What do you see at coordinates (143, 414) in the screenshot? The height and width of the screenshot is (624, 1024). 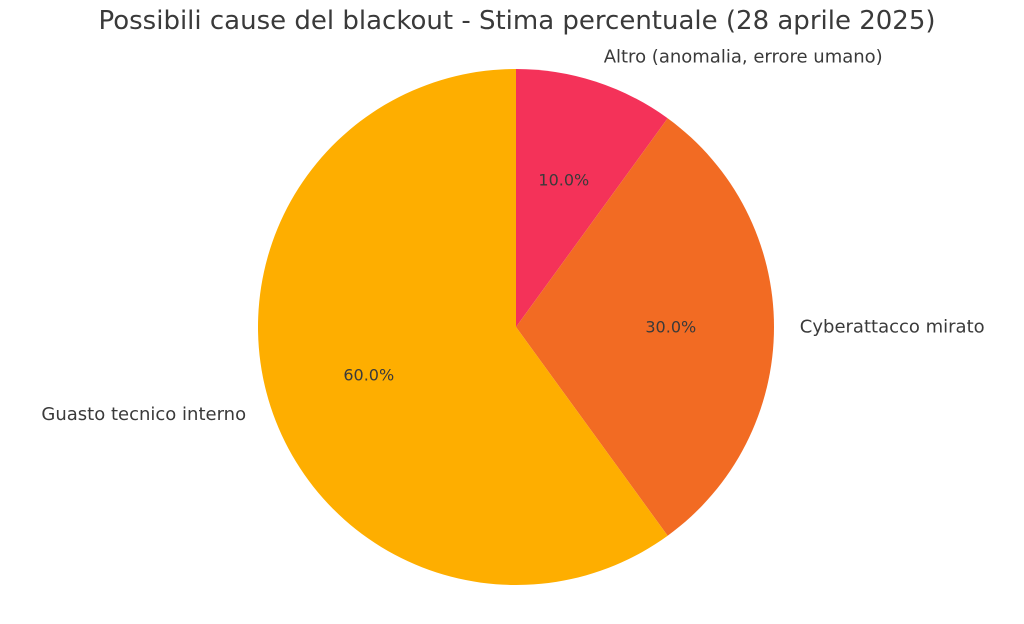 I see `category-label-3: Guasto tecnico interno` at bounding box center [143, 414].